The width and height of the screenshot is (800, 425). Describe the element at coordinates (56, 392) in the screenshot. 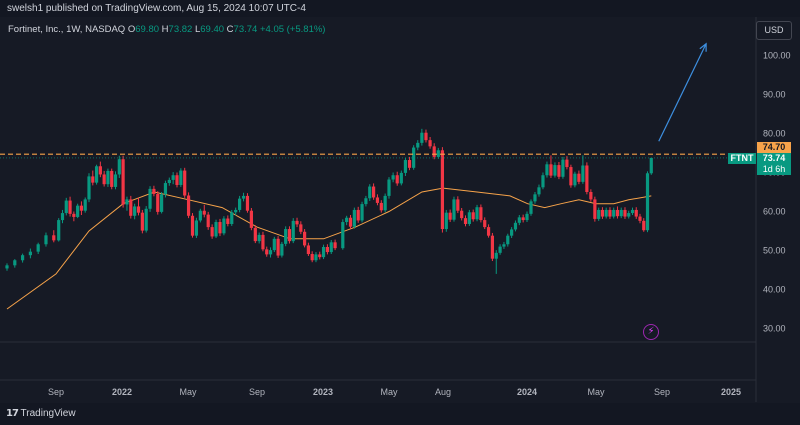

I see `x-tick-label: Sep` at that location.